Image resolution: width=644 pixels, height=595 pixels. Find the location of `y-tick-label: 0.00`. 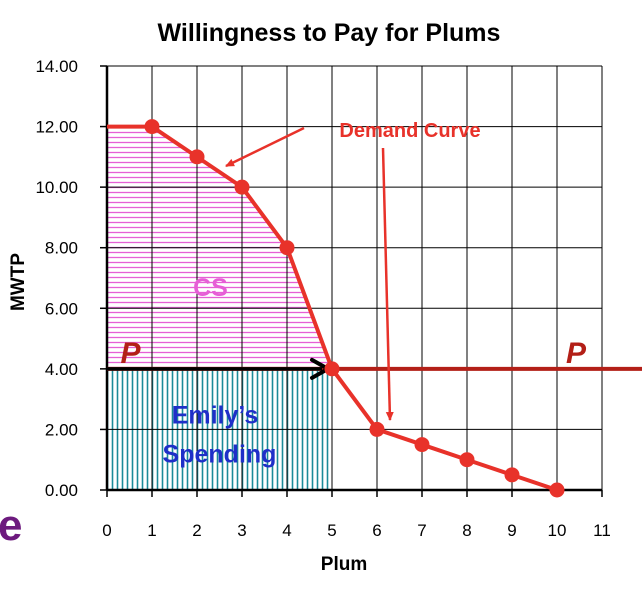

y-tick-label: 0.00 is located at coordinates (61, 490).